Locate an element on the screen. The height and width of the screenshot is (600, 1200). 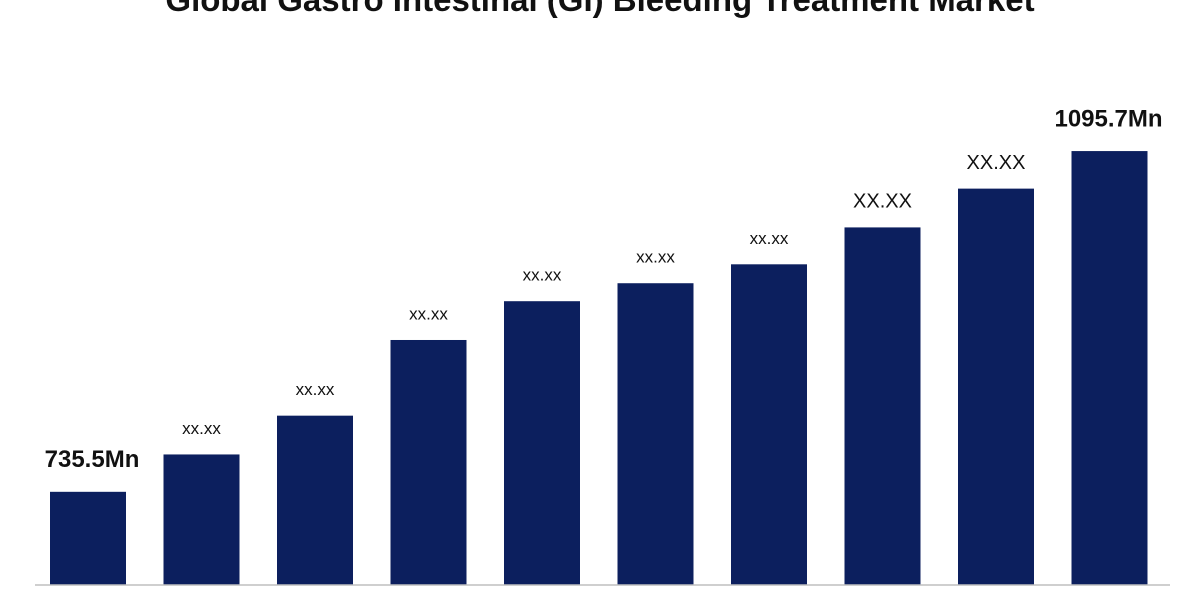
data-label: 1095.7Mn is located at coordinates (1108, 118).